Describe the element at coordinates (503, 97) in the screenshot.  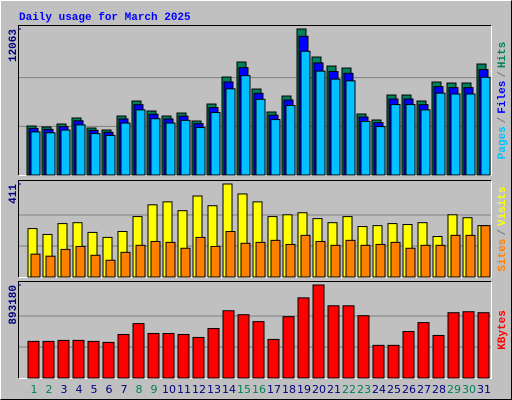
I see `legend-entry: Files` at that location.